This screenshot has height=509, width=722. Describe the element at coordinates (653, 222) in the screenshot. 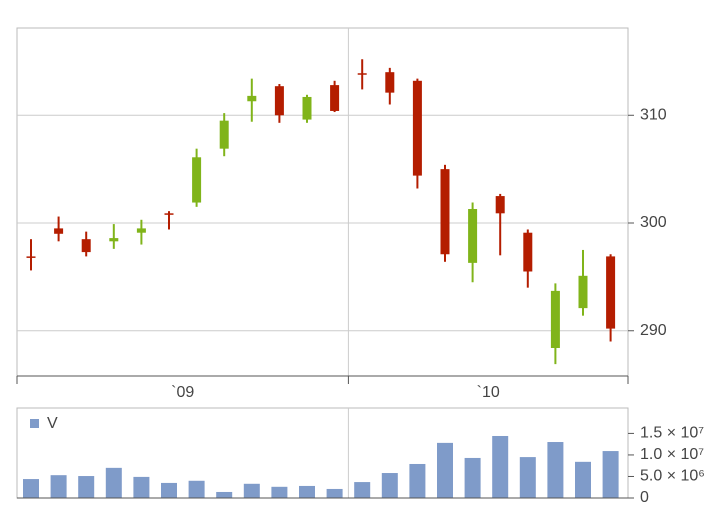

I see `y-tick-label: 300` at that location.